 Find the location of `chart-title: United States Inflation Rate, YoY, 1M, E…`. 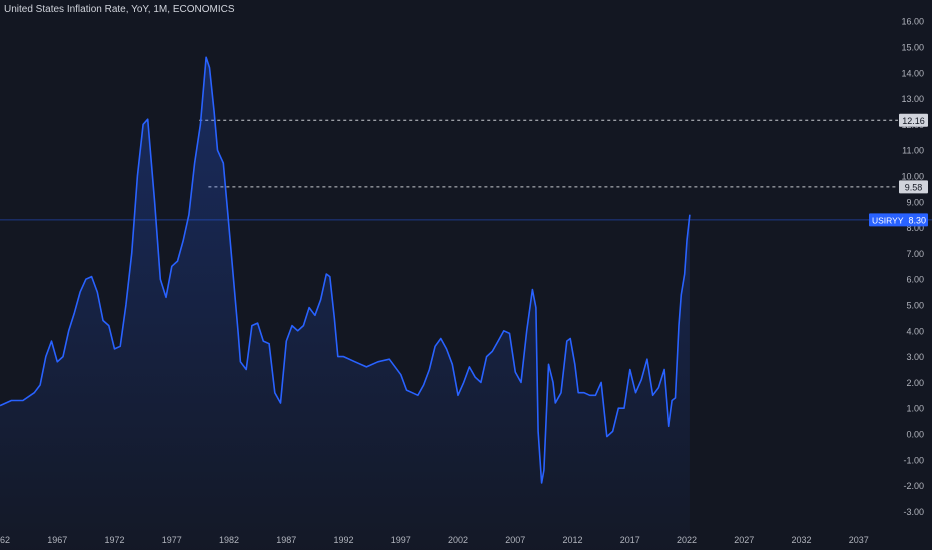

chart-title: United States Inflation Rate, YoY, 1M, E… is located at coordinates (119, 9).